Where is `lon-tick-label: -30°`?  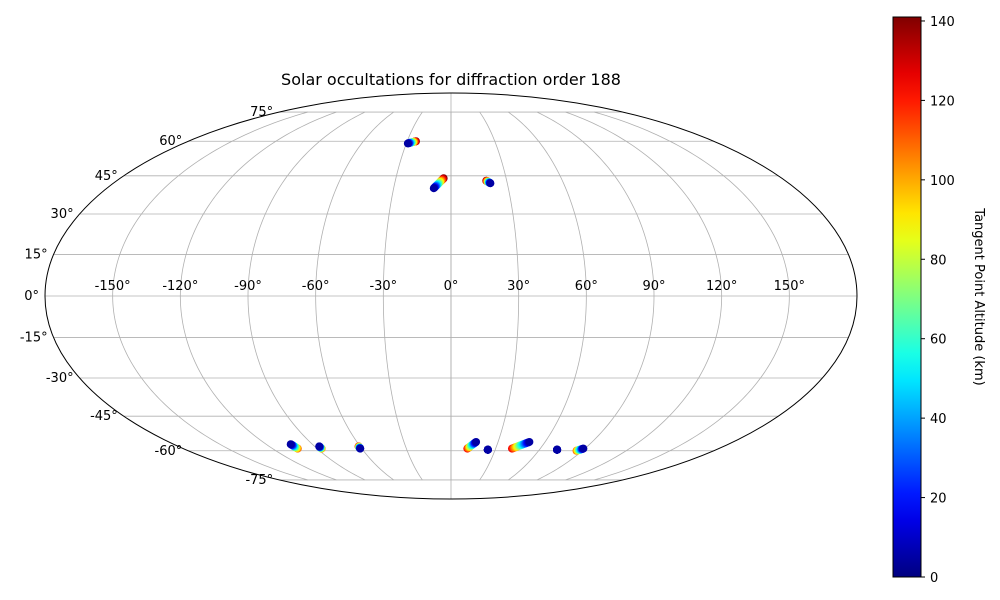 lon-tick-label: -30° is located at coordinates (383, 286).